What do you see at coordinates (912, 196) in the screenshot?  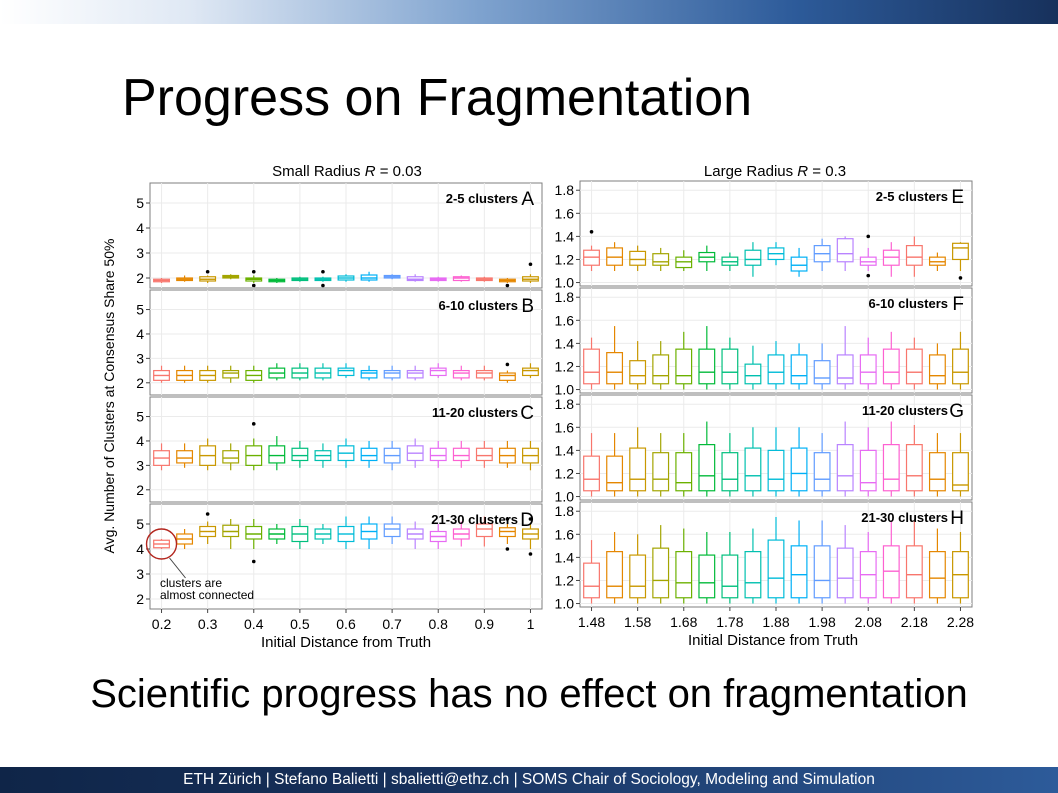 I see `panel-label: 2-5 clusters` at bounding box center [912, 196].